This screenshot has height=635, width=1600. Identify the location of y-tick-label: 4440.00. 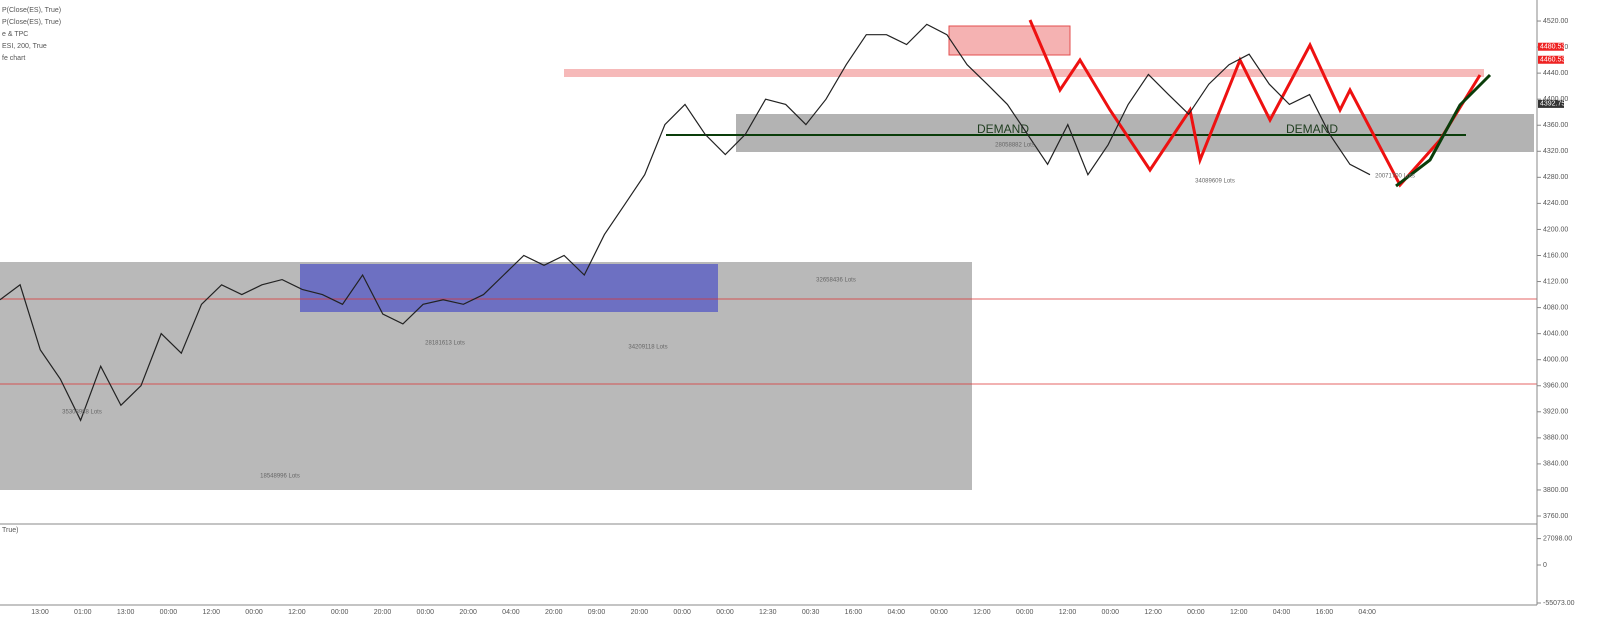
(1555, 73).